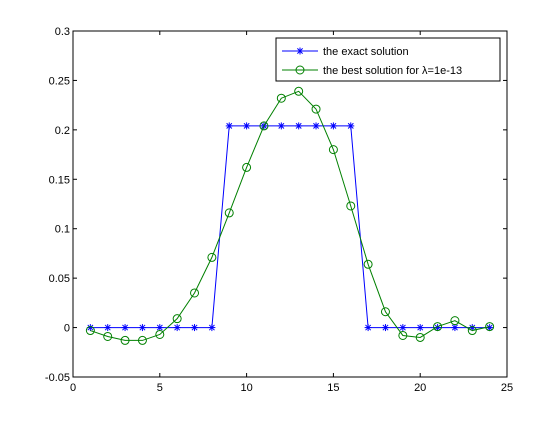 The image size is (560, 425). What do you see at coordinates (59, 180) in the screenshot?
I see `y-tick-label: 0.15` at bounding box center [59, 180].